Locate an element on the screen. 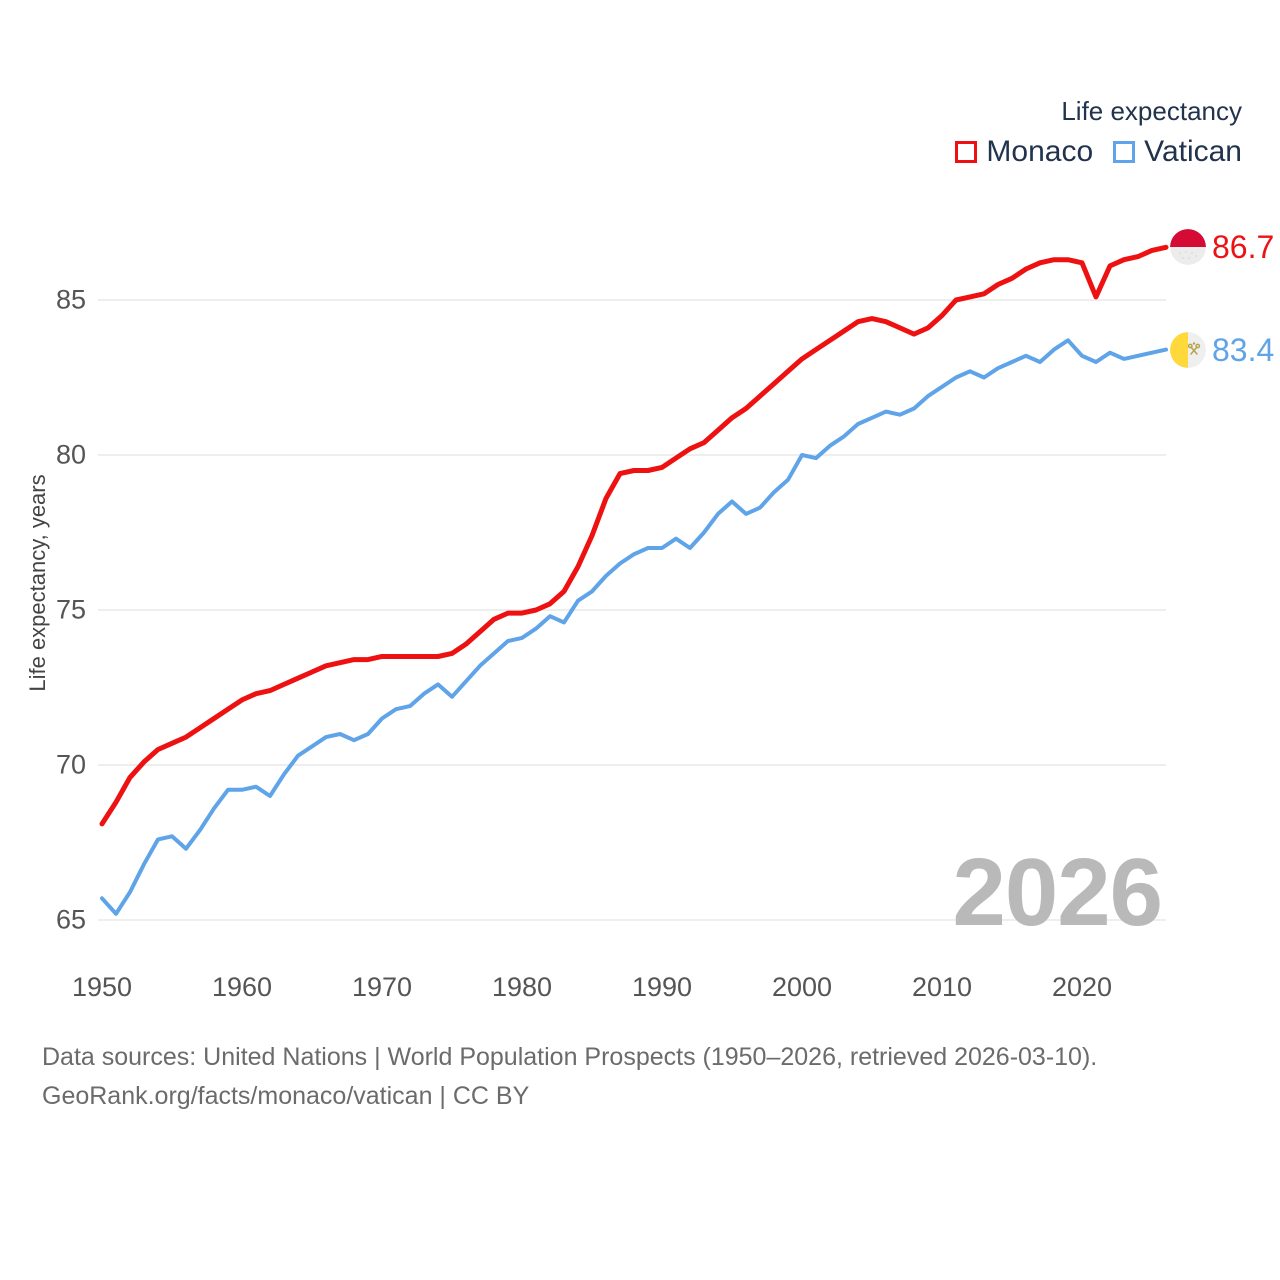  legend-item-monaco: Monaco is located at coordinates (1024, 152).